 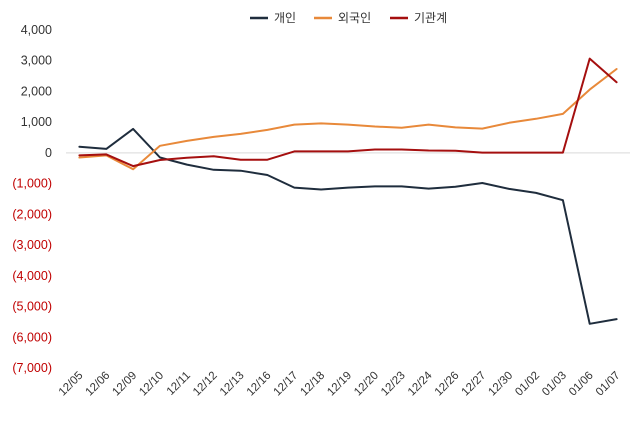 I want to click on x-tick-label: 01/07, so click(x=608, y=384).